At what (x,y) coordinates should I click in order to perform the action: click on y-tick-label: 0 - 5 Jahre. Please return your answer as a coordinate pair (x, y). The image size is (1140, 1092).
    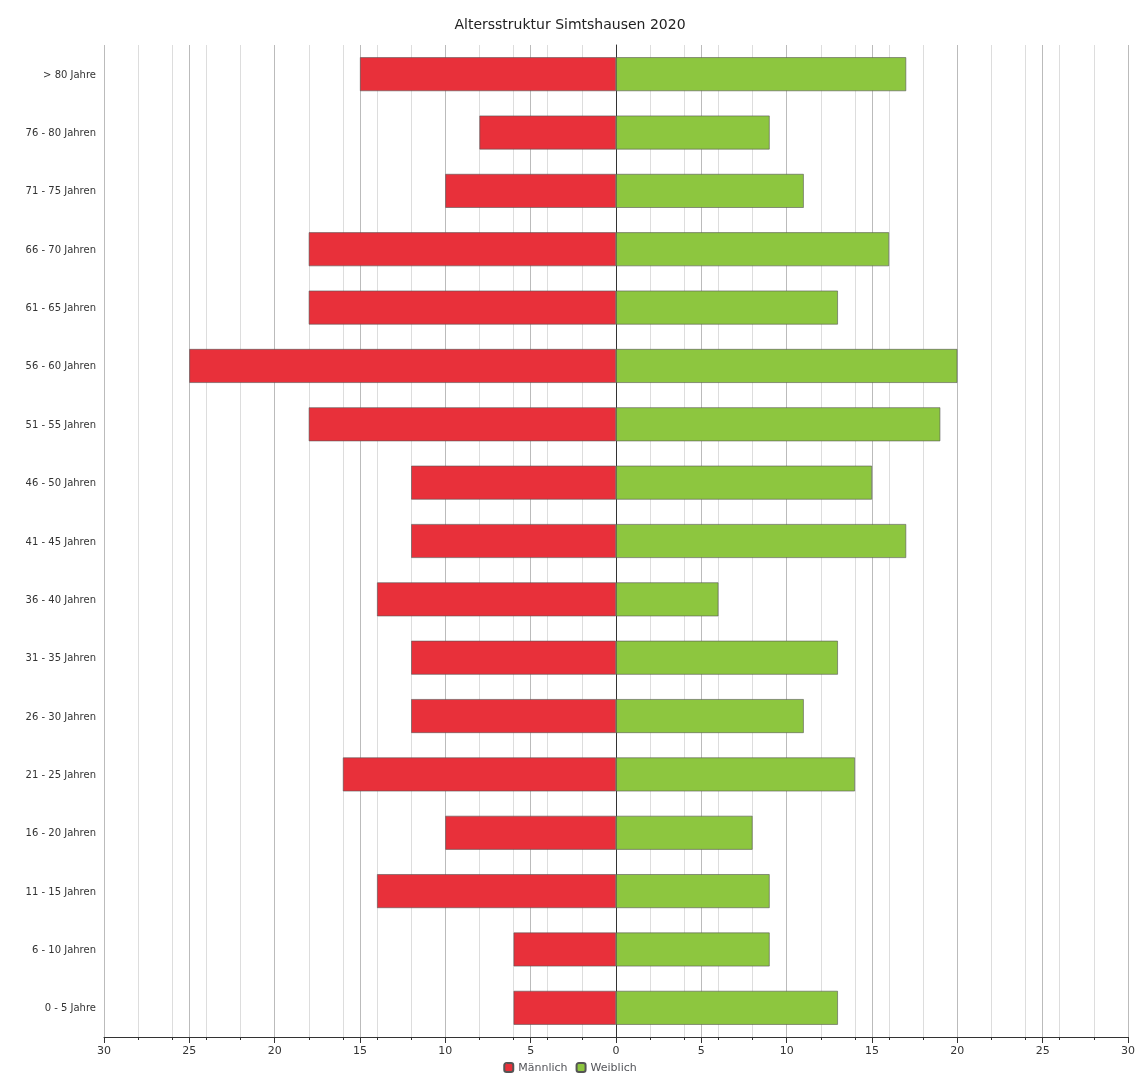
    Looking at the image, I should click on (70, 1008).